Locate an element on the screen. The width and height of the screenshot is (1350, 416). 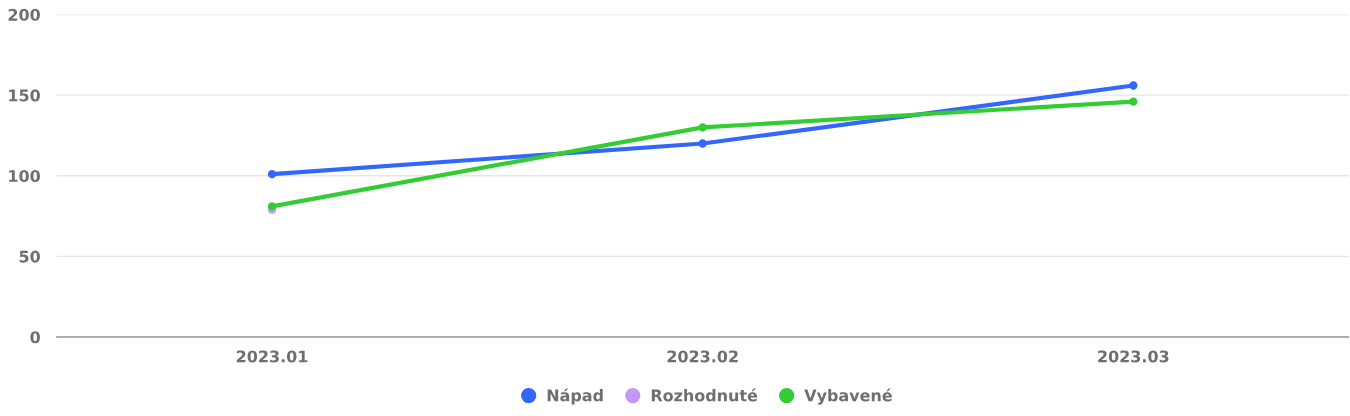
legend-label: Nápad is located at coordinates (575, 396).